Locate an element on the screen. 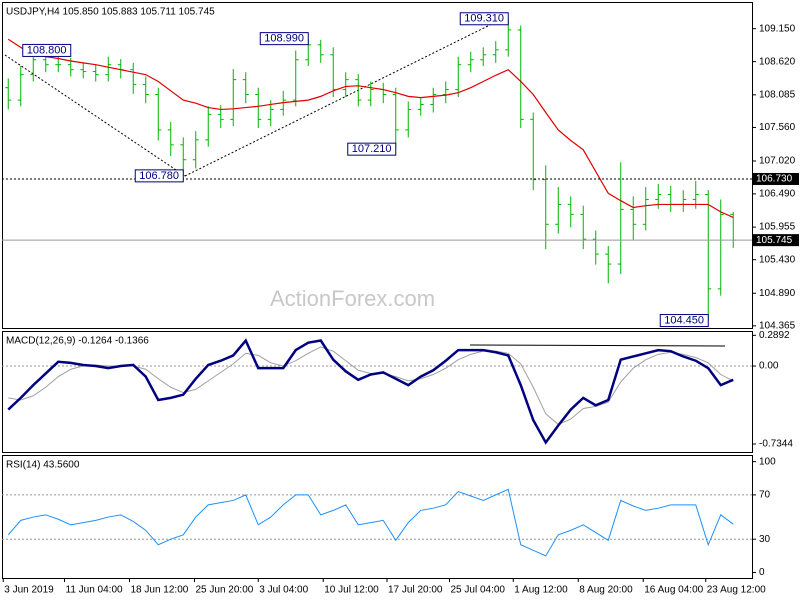 Image resolution: width=800 pixels, height=600 pixels. price-label: 106.730 is located at coordinates (774, 179).